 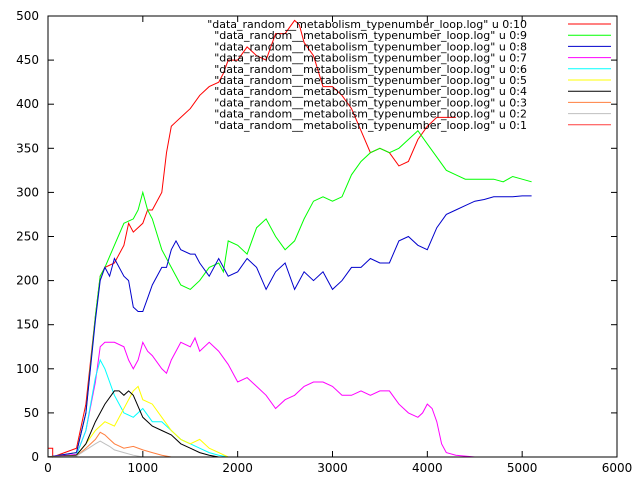 What do you see at coordinates (617, 468) in the screenshot?
I see `x-tick-label: 6000` at bounding box center [617, 468].